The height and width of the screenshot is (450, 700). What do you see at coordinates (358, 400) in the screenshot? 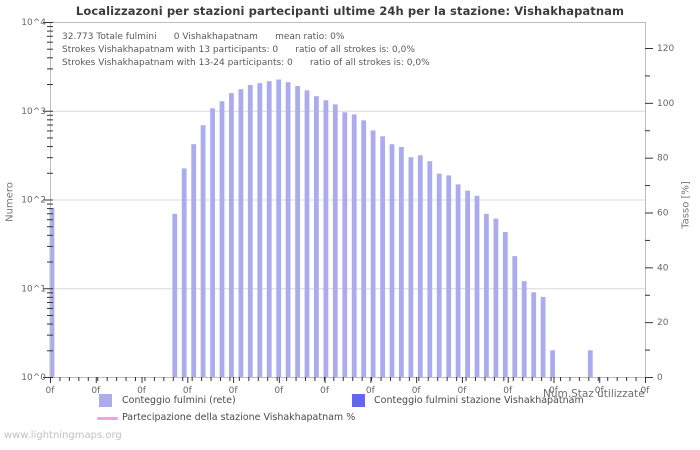
I see `legend-swatch-station` at bounding box center [358, 400].